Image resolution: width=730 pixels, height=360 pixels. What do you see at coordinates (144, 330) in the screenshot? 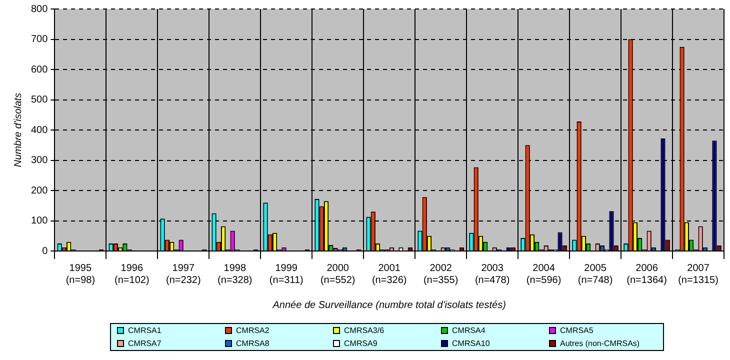
I see `legend-label: CMRSA1` at bounding box center [144, 330].